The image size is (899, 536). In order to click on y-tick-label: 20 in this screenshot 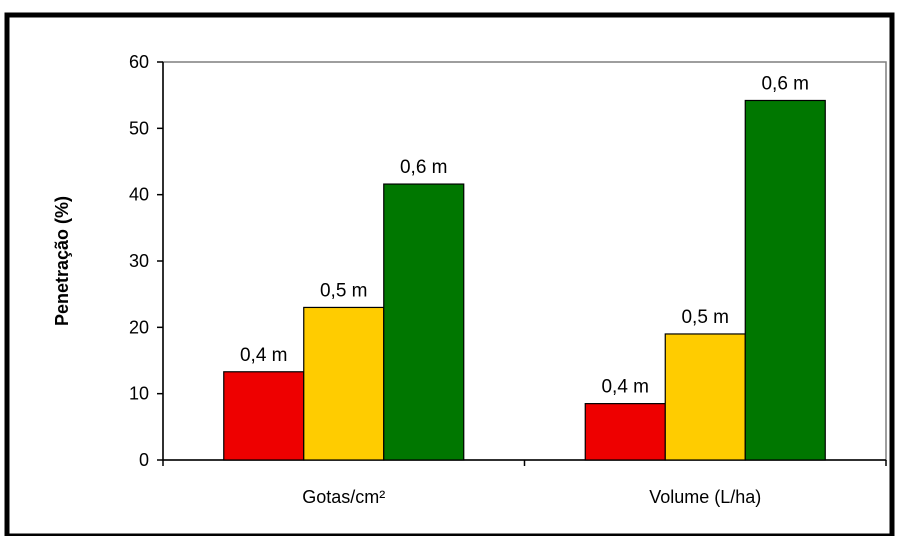, I will do `click(139, 327)`.